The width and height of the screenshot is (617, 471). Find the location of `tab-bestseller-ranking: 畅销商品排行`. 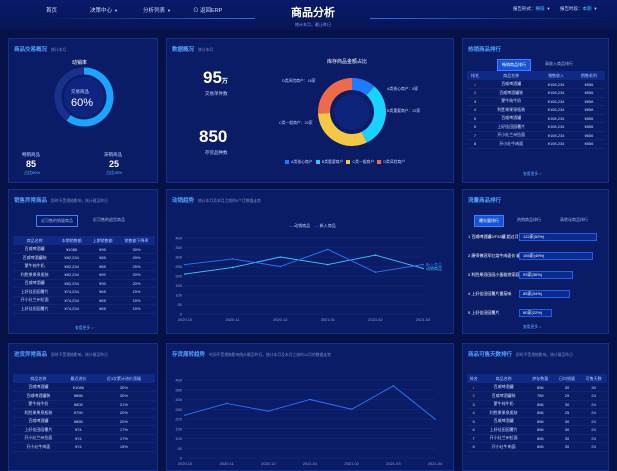

tab-bestseller-ranking: 畅销商品排行 is located at coordinates (514, 65).